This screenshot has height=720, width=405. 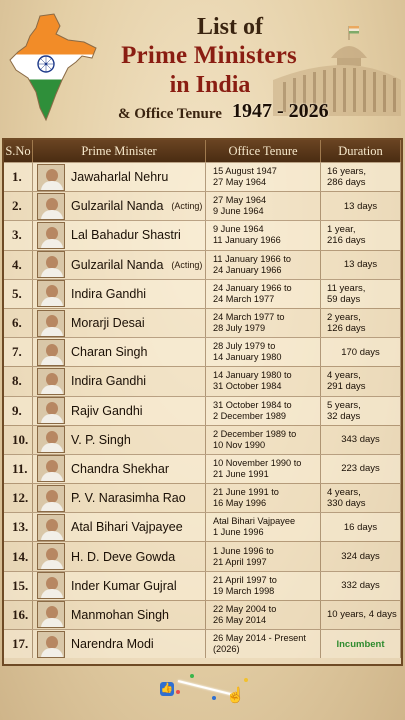 What do you see at coordinates (239, 328) in the screenshot?
I see `tenure-end: 28 July 1979` at bounding box center [239, 328].